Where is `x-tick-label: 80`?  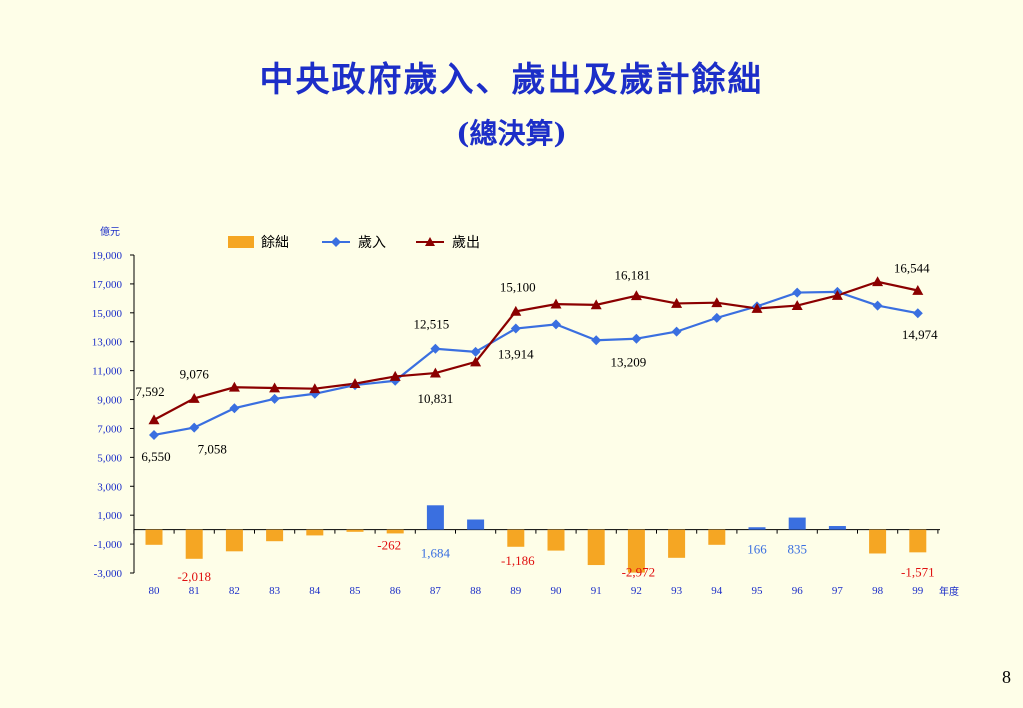 x-tick-label: 80 is located at coordinates (155, 591).